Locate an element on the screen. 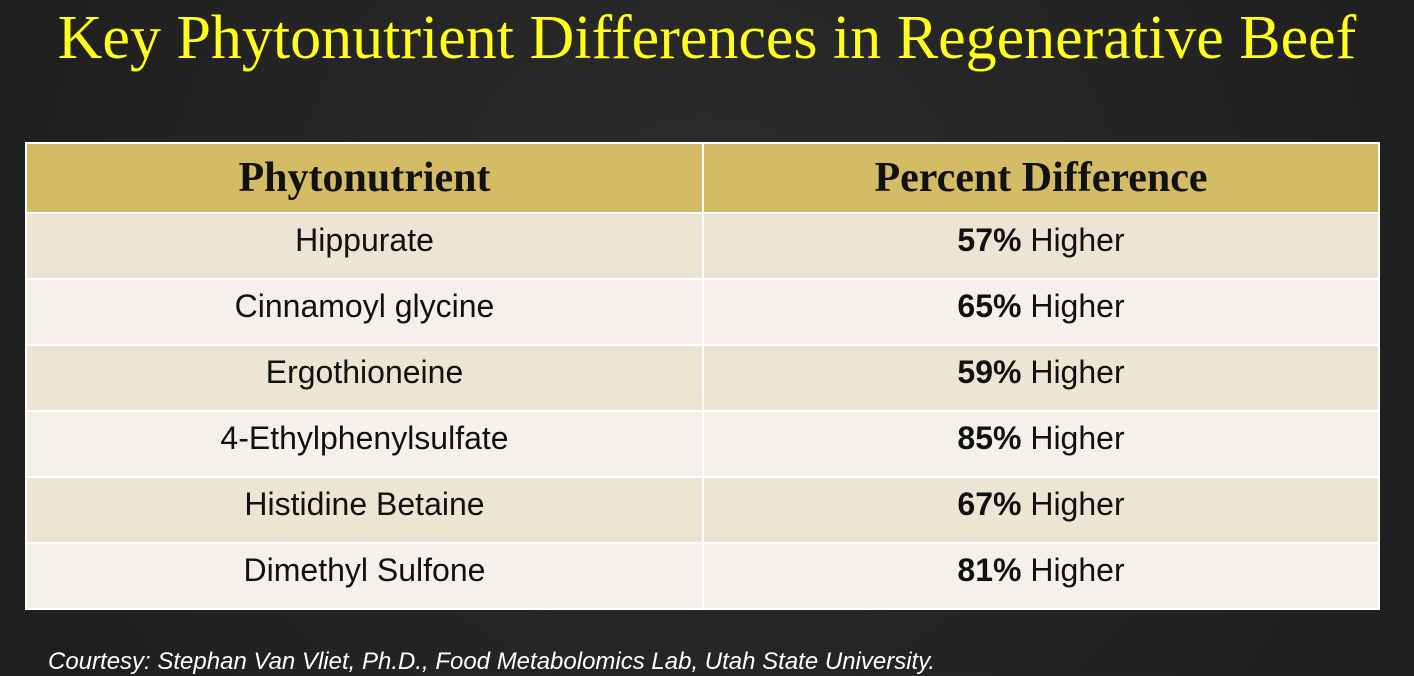  difference-cell: 67% Higher is located at coordinates (1041, 510).